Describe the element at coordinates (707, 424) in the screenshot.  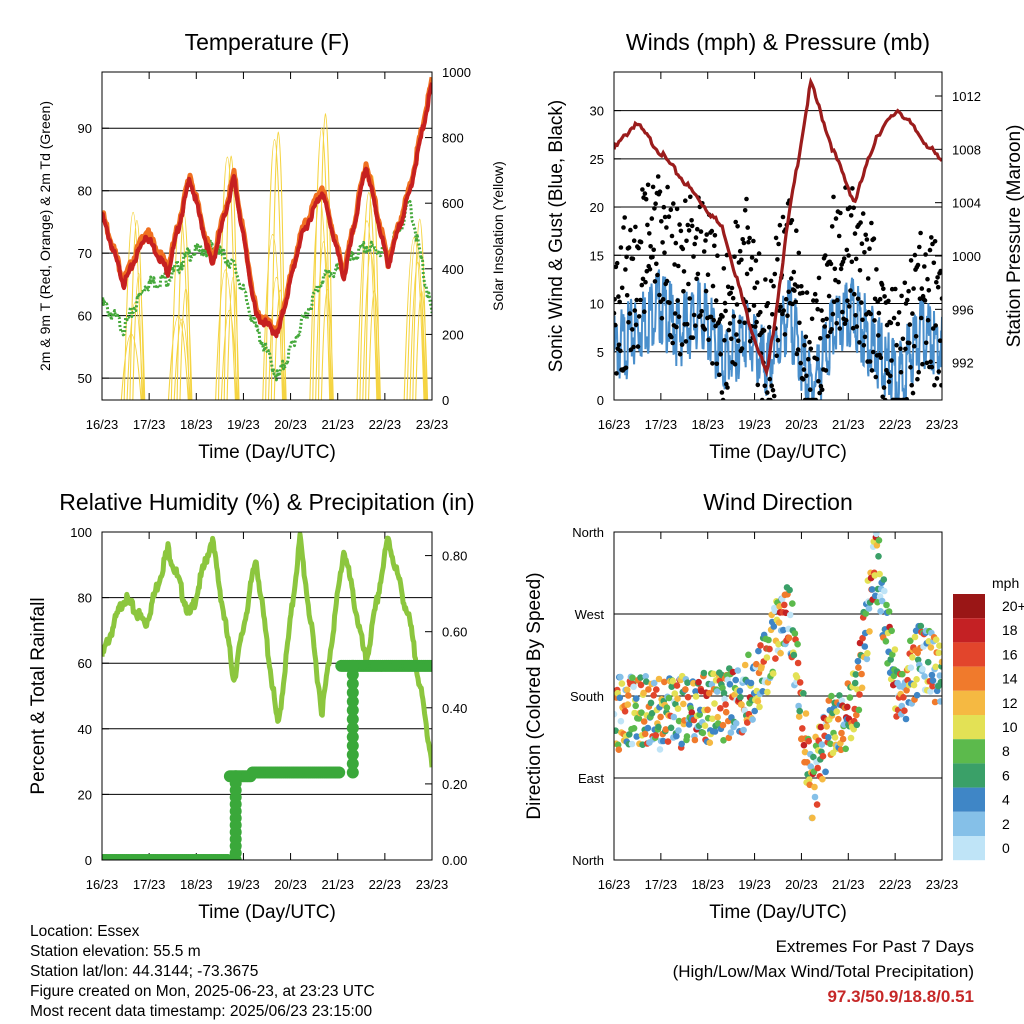
I see `x-tick-label: 18/23` at that location.